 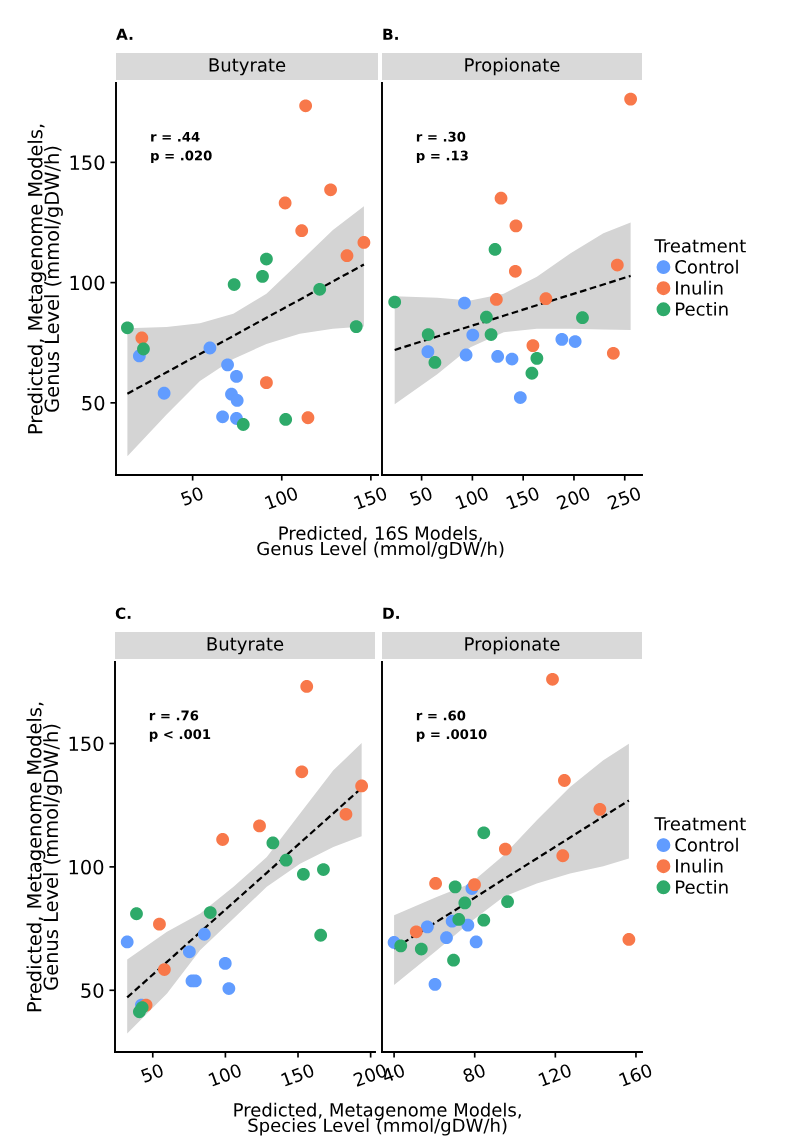 What do you see at coordinates (391, 613) in the screenshot?
I see `chart-title: D.` at bounding box center [391, 613].